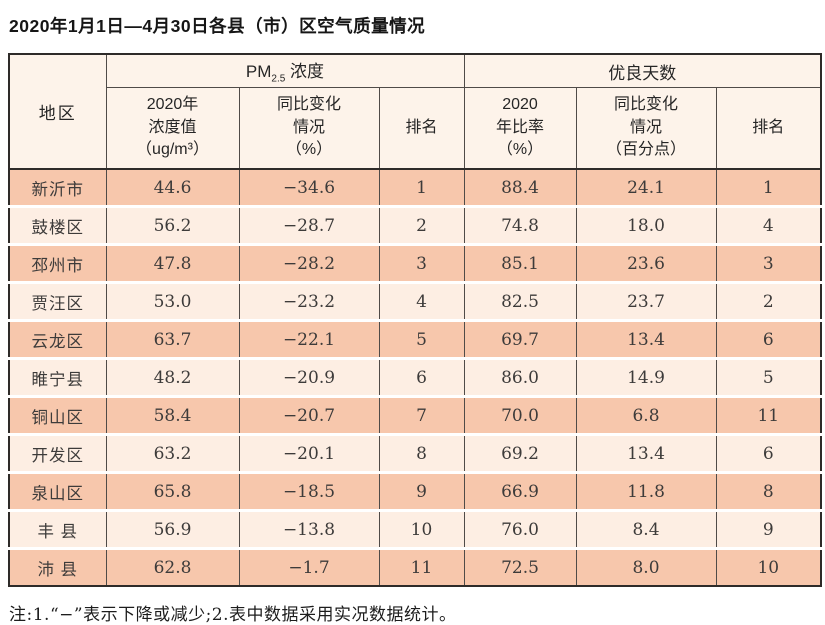 Image resolution: width=825 pixels, height=625 pixels. What do you see at coordinates (646, 263) in the screenshot?
I see `good-change-cell: 23.6` at bounding box center [646, 263].